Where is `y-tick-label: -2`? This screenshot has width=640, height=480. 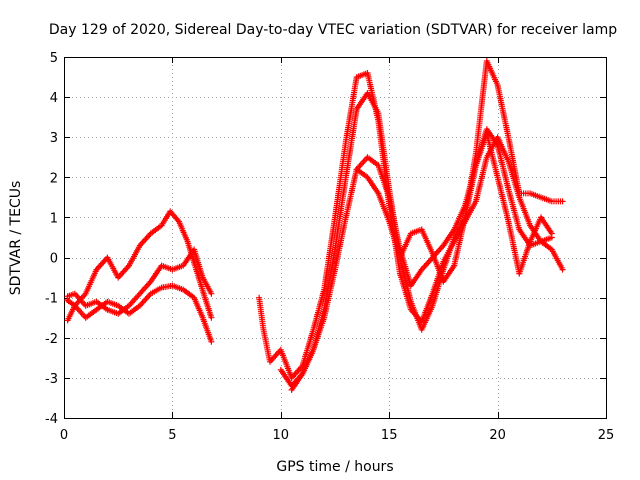
y-tick-label: -2 is located at coordinates (51, 339).